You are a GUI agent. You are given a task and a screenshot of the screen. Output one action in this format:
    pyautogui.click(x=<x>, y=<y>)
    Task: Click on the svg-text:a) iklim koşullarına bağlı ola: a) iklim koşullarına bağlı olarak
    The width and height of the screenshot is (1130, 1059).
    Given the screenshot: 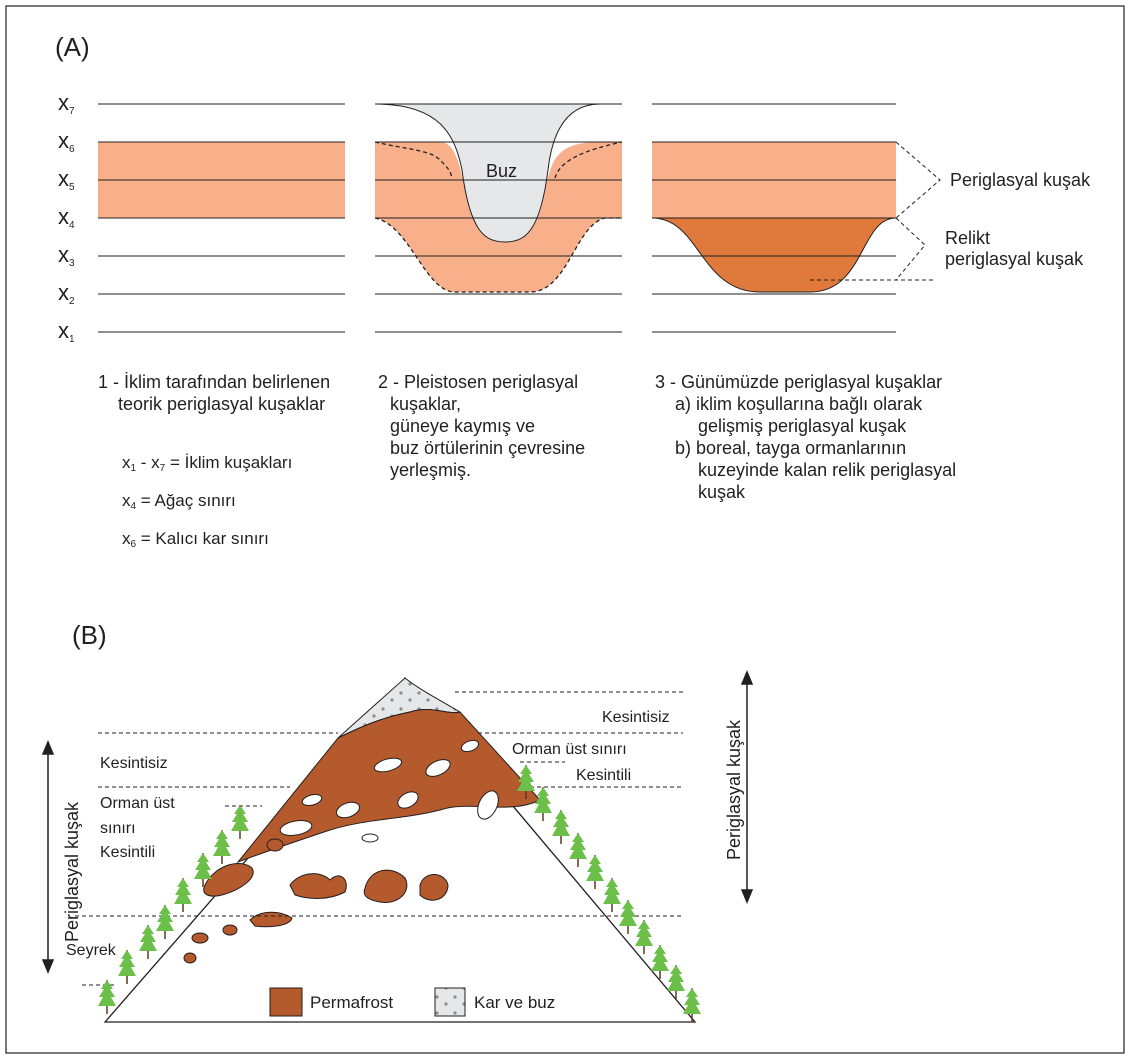 What is the action you would take?
    pyautogui.click(x=799, y=404)
    